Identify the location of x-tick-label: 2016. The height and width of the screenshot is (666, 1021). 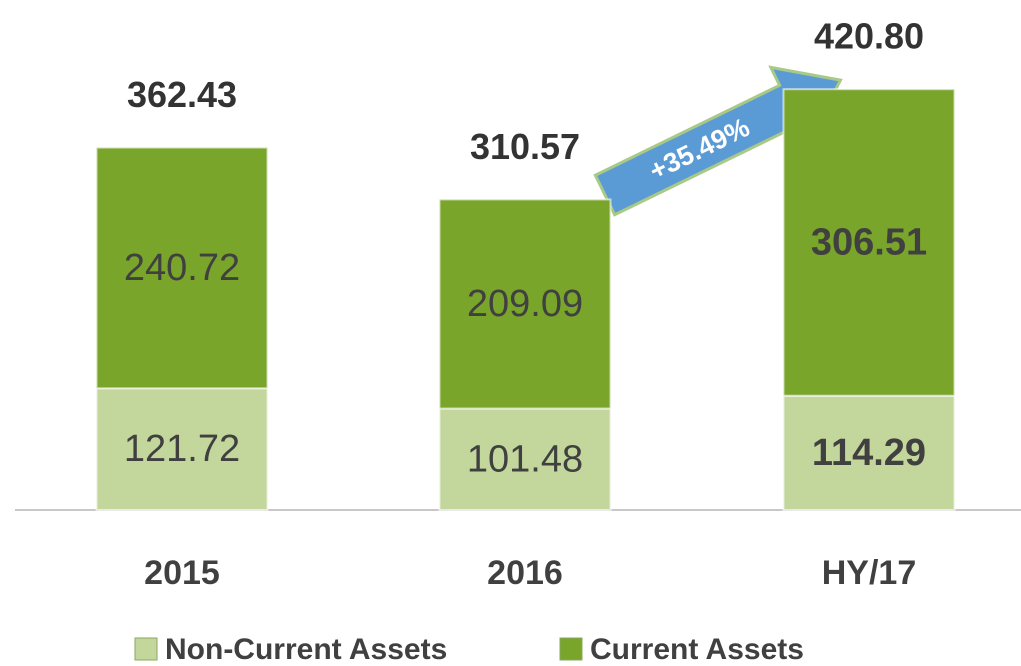
(525, 573).